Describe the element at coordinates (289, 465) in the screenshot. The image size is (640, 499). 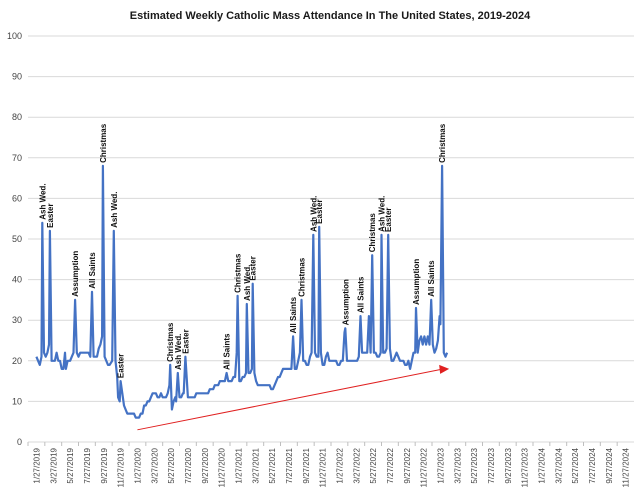
I see `x-tick-label: 7/27/2021` at that location.